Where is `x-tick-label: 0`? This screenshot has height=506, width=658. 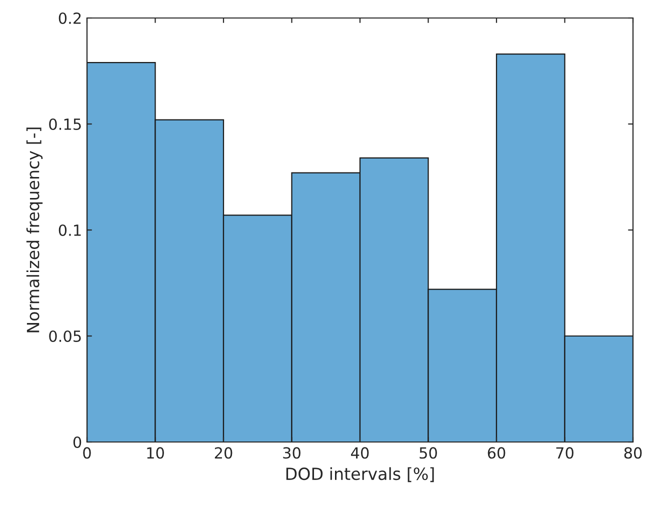
x-tick-label: 0 is located at coordinates (87, 453).